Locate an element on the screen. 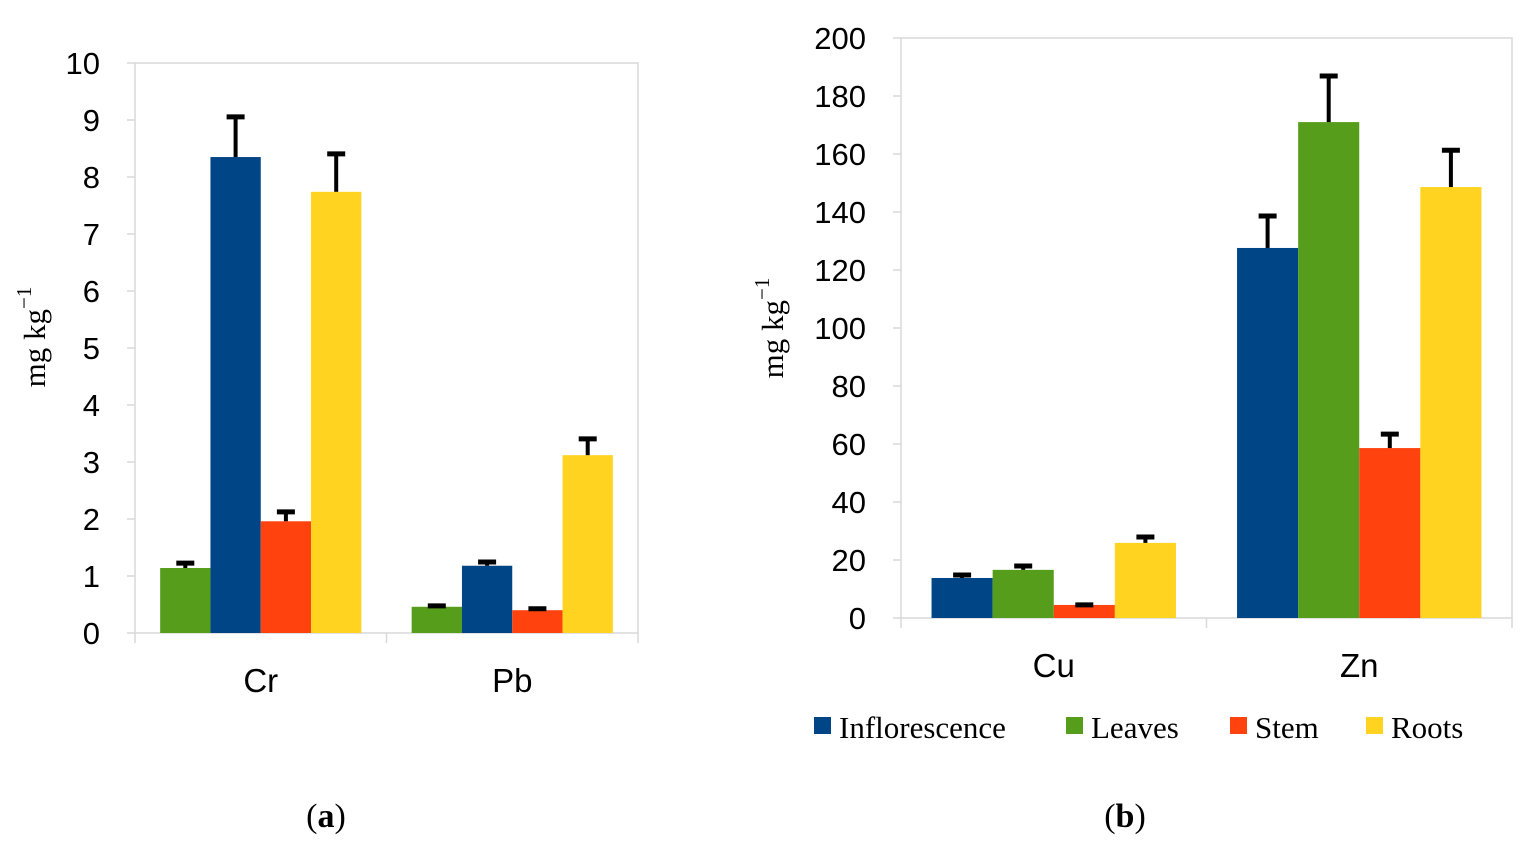 The height and width of the screenshot is (856, 1536). legend-item-stem: Stem is located at coordinates (1274, 727).